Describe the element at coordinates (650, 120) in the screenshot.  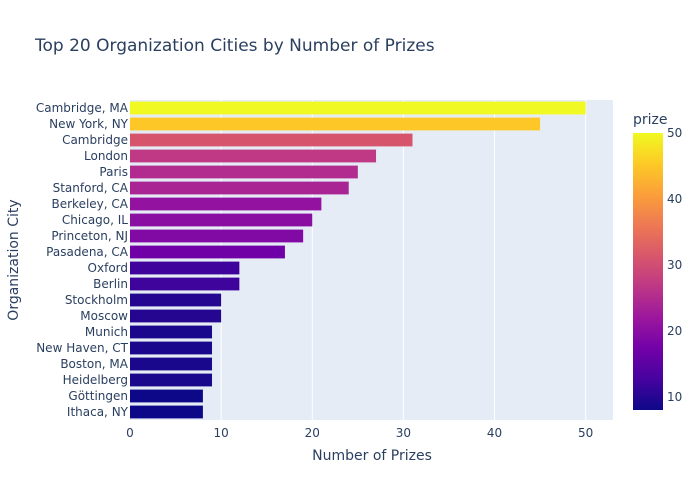
I see `colorbar-title: prize` at that location.